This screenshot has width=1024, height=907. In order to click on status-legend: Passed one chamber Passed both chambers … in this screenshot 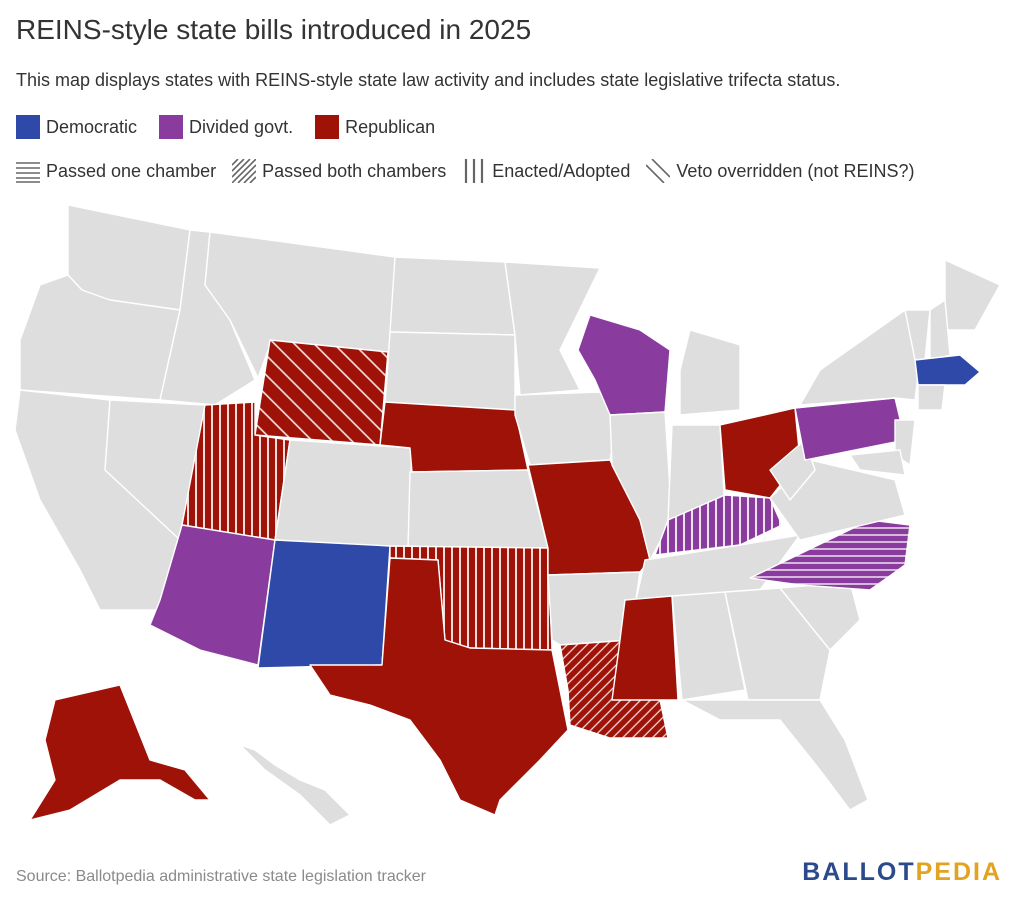, I will do `click(465, 171)`.